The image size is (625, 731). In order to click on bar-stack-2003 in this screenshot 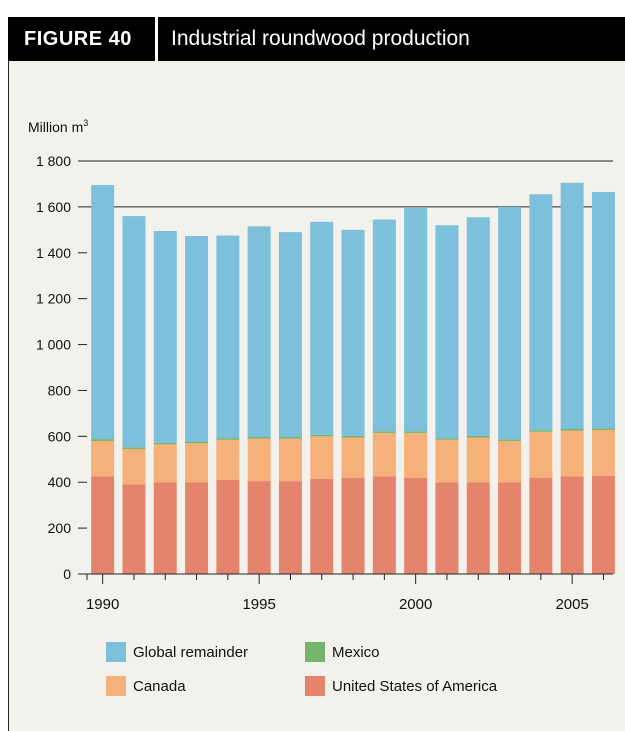, I will do `click(510, 390)`.